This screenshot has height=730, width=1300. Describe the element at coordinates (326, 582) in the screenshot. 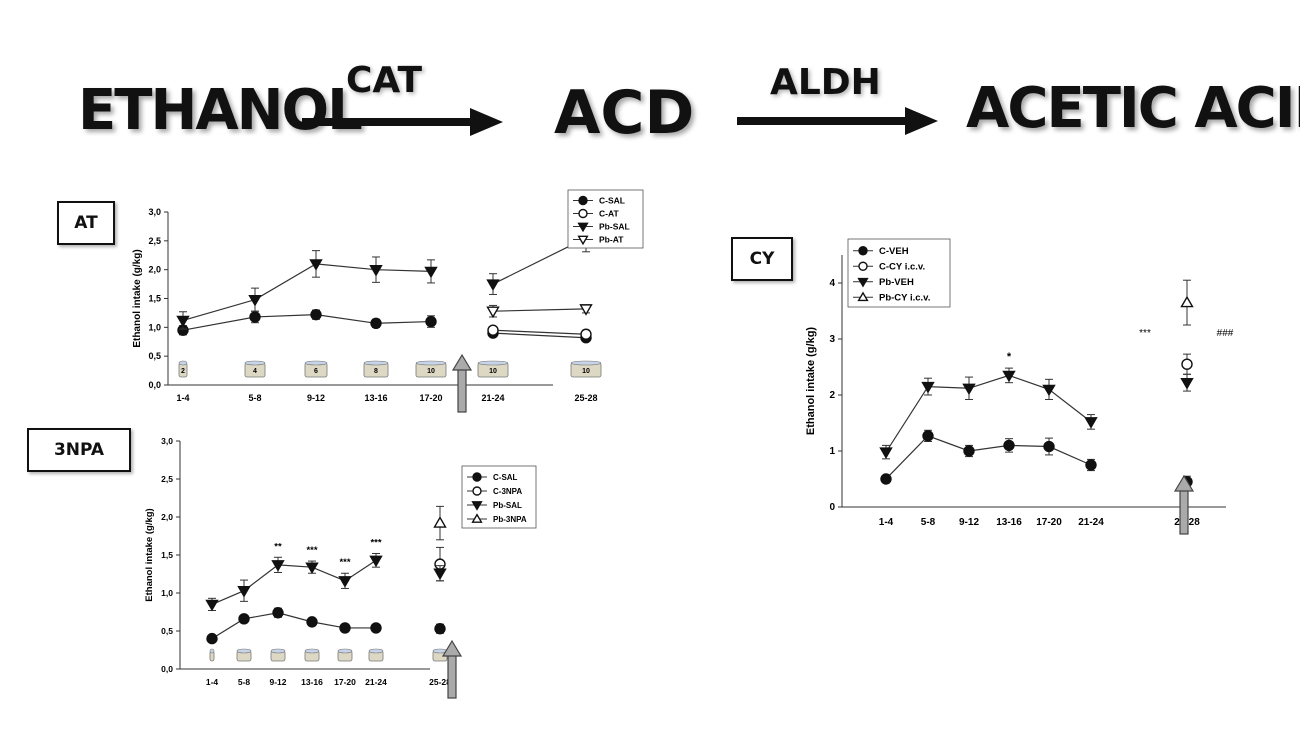

I see `series-pb-sal` at that location.